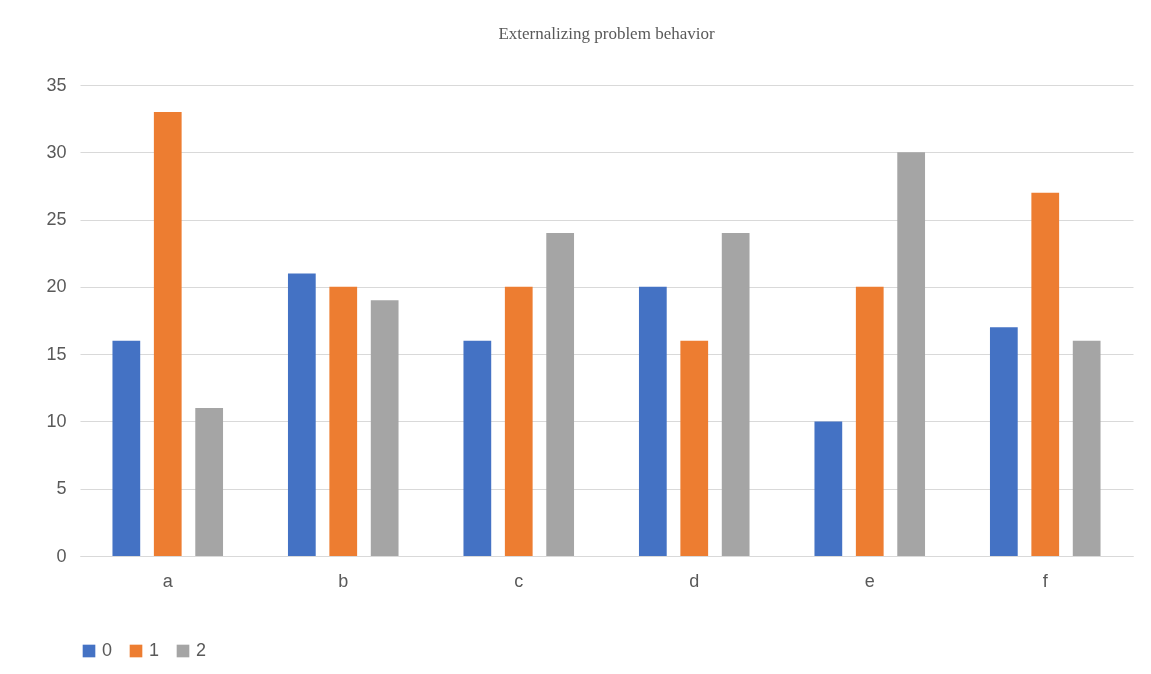  Describe the element at coordinates (201, 650) in the screenshot. I see `legend-label: 2` at that location.